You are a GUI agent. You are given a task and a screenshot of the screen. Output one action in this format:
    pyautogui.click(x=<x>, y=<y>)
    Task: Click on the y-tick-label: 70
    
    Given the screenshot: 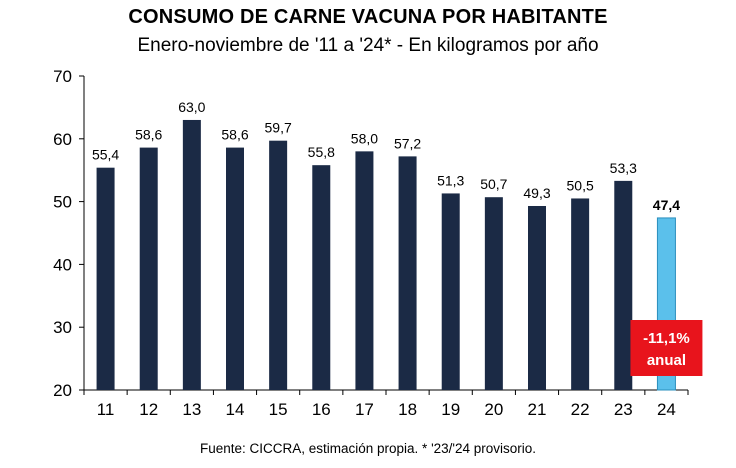 What is the action you would take?
    pyautogui.click(x=62, y=76)
    